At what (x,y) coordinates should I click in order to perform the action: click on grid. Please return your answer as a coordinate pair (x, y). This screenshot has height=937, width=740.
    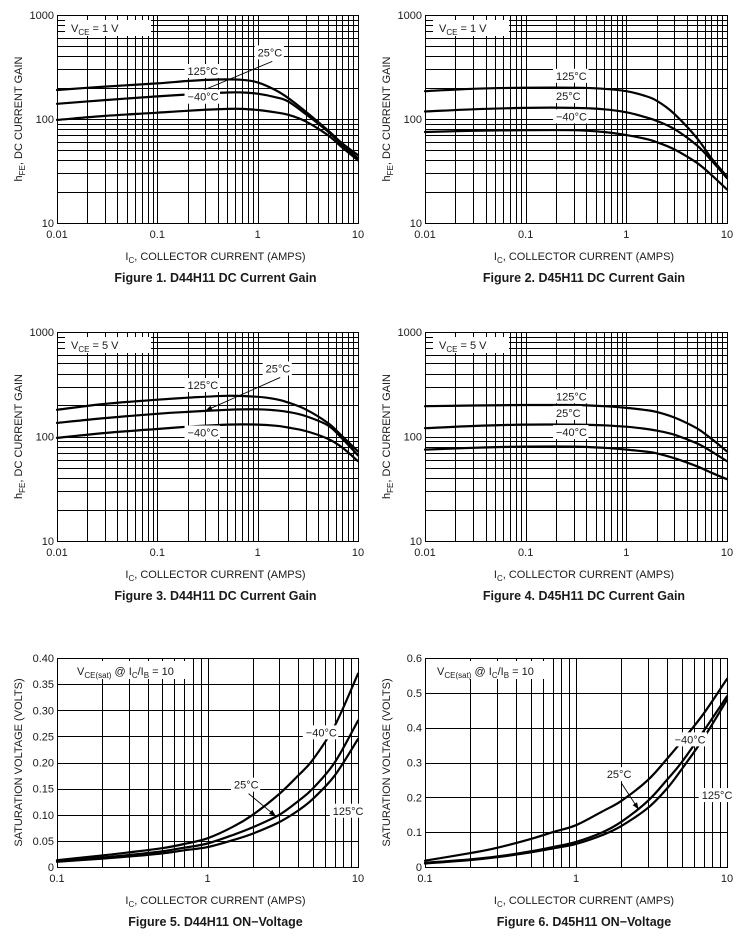
    Looking at the image, I should click on (207, 119).